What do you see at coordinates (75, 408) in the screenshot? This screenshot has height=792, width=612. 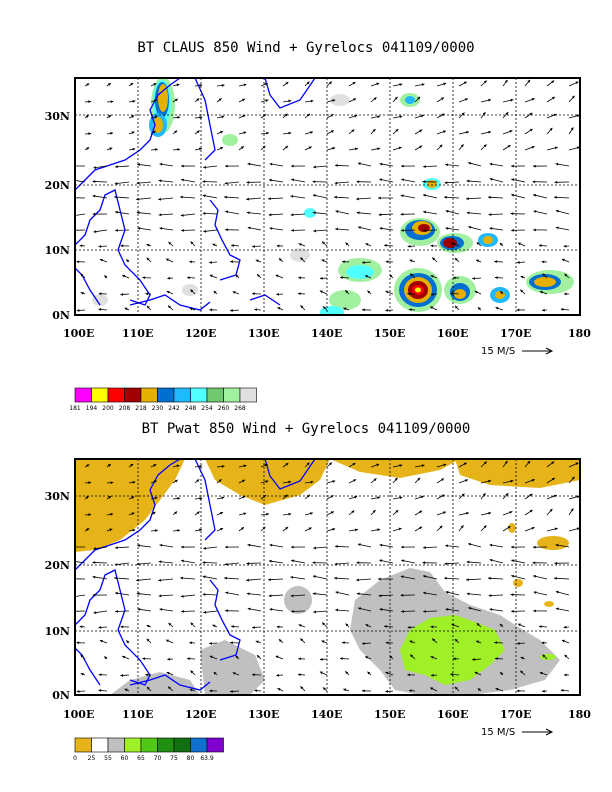 I see `colorbar-label: 181` at bounding box center [75, 408].